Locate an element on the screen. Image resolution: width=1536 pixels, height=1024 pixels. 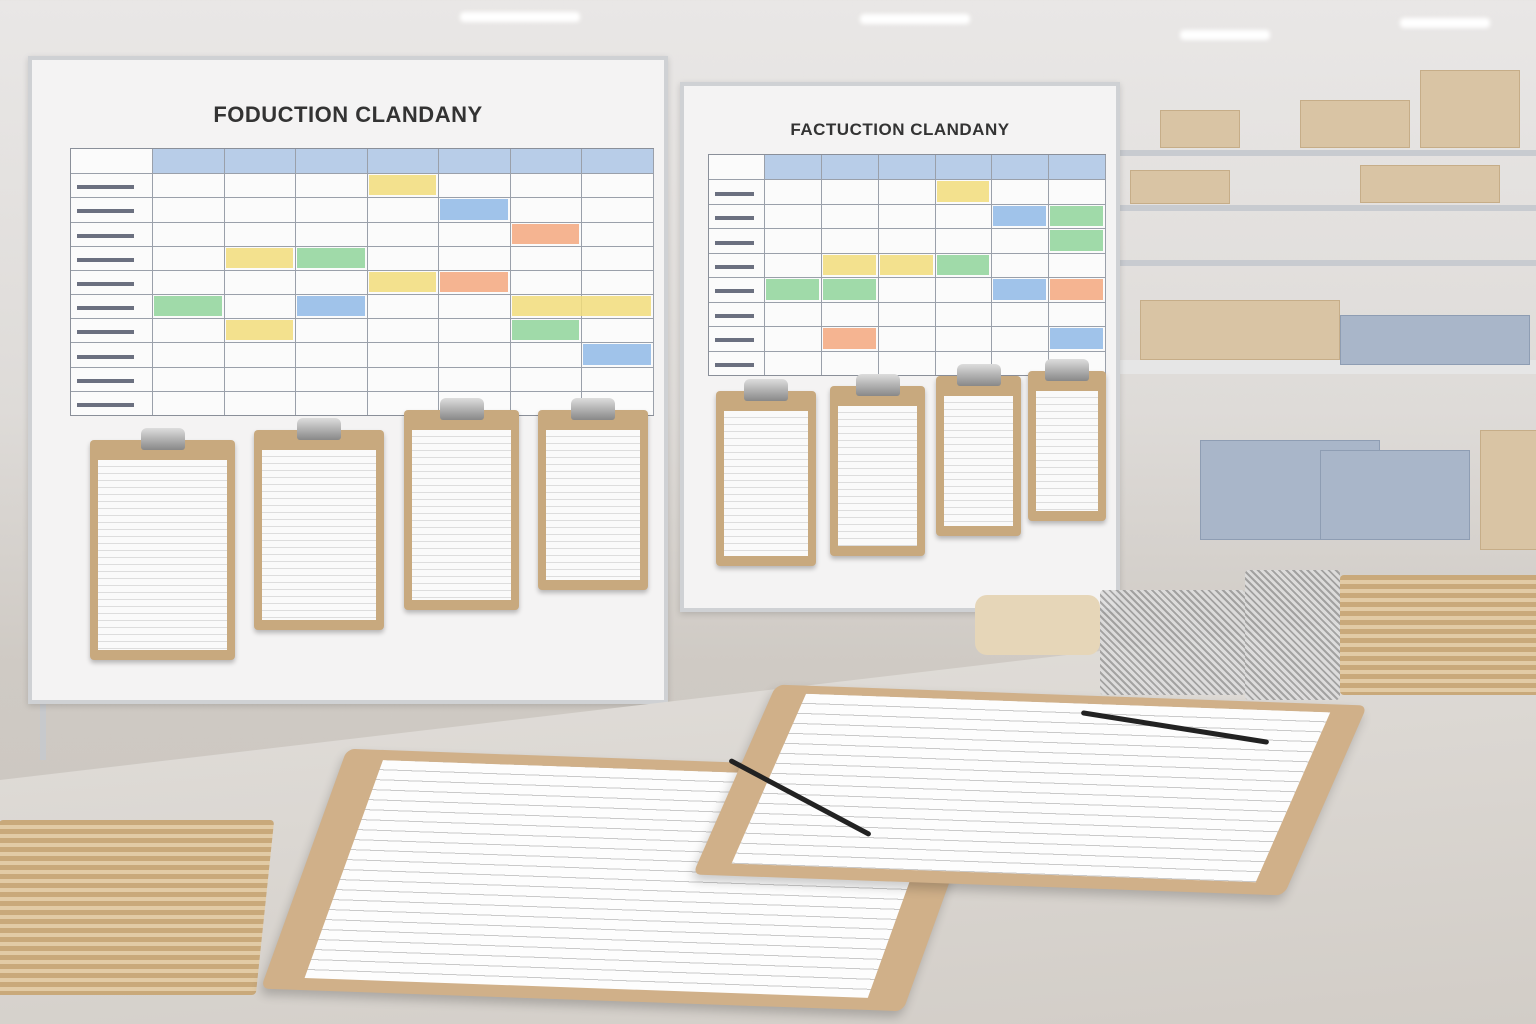
pen-holder is located at coordinates (1292, 635).